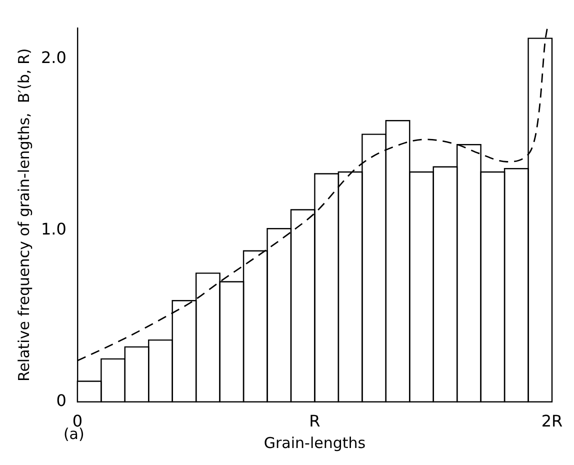  I want to click on x-tick-label: R, so click(314, 421).